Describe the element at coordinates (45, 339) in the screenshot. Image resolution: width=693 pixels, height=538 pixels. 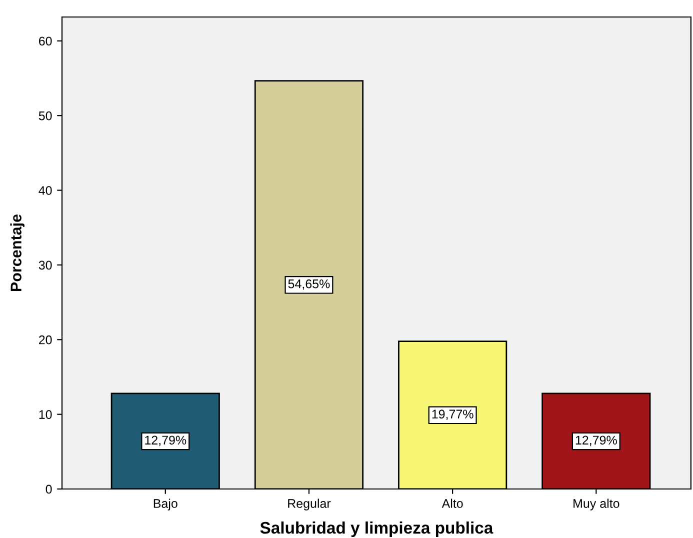
I see `y-tick-label: 20` at that location.